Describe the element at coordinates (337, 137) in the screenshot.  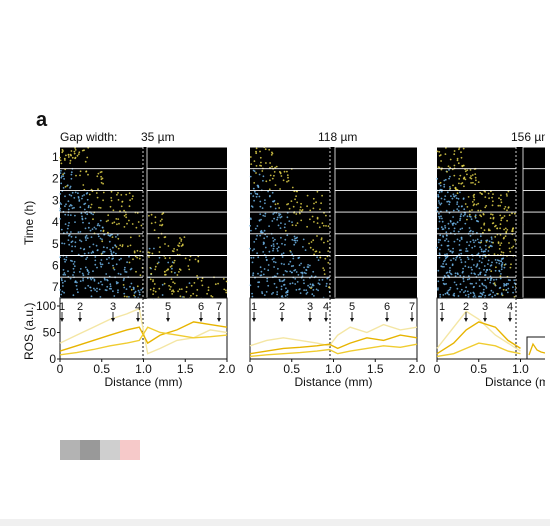
I see `panel-2-gap: 118 µm` at that location.